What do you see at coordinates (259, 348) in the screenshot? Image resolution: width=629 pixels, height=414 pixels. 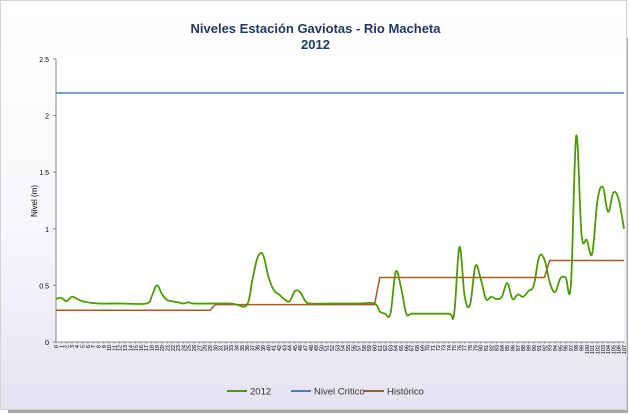 I see `x-tick-label: 38` at bounding box center [259, 348].